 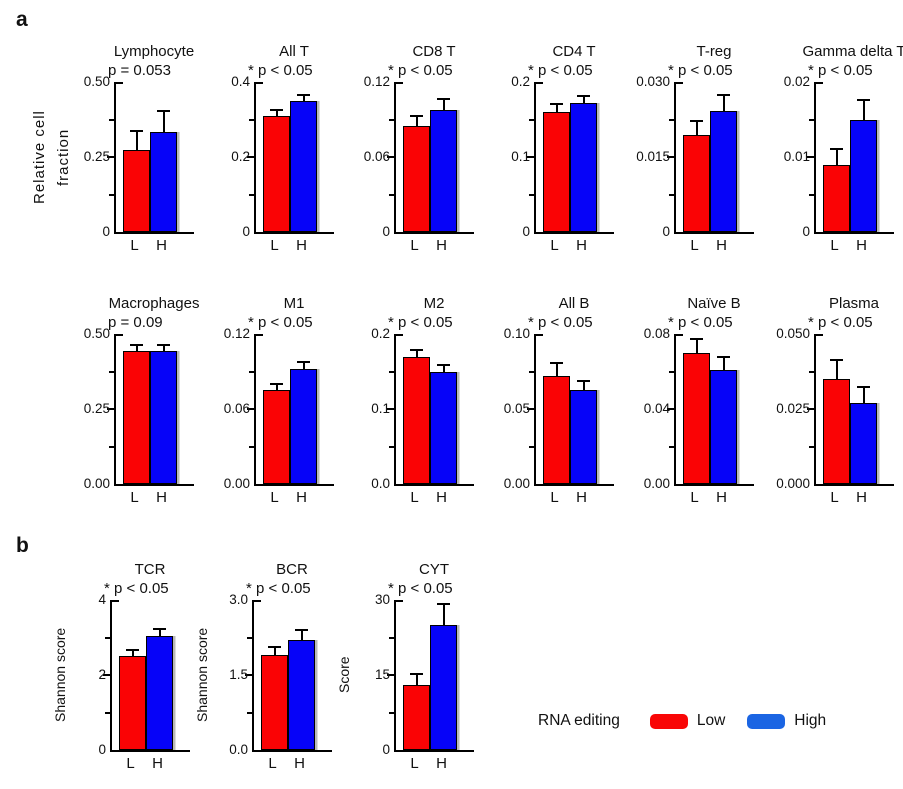 I want to click on y-tick-label: 0.50, so click(x=96, y=81).